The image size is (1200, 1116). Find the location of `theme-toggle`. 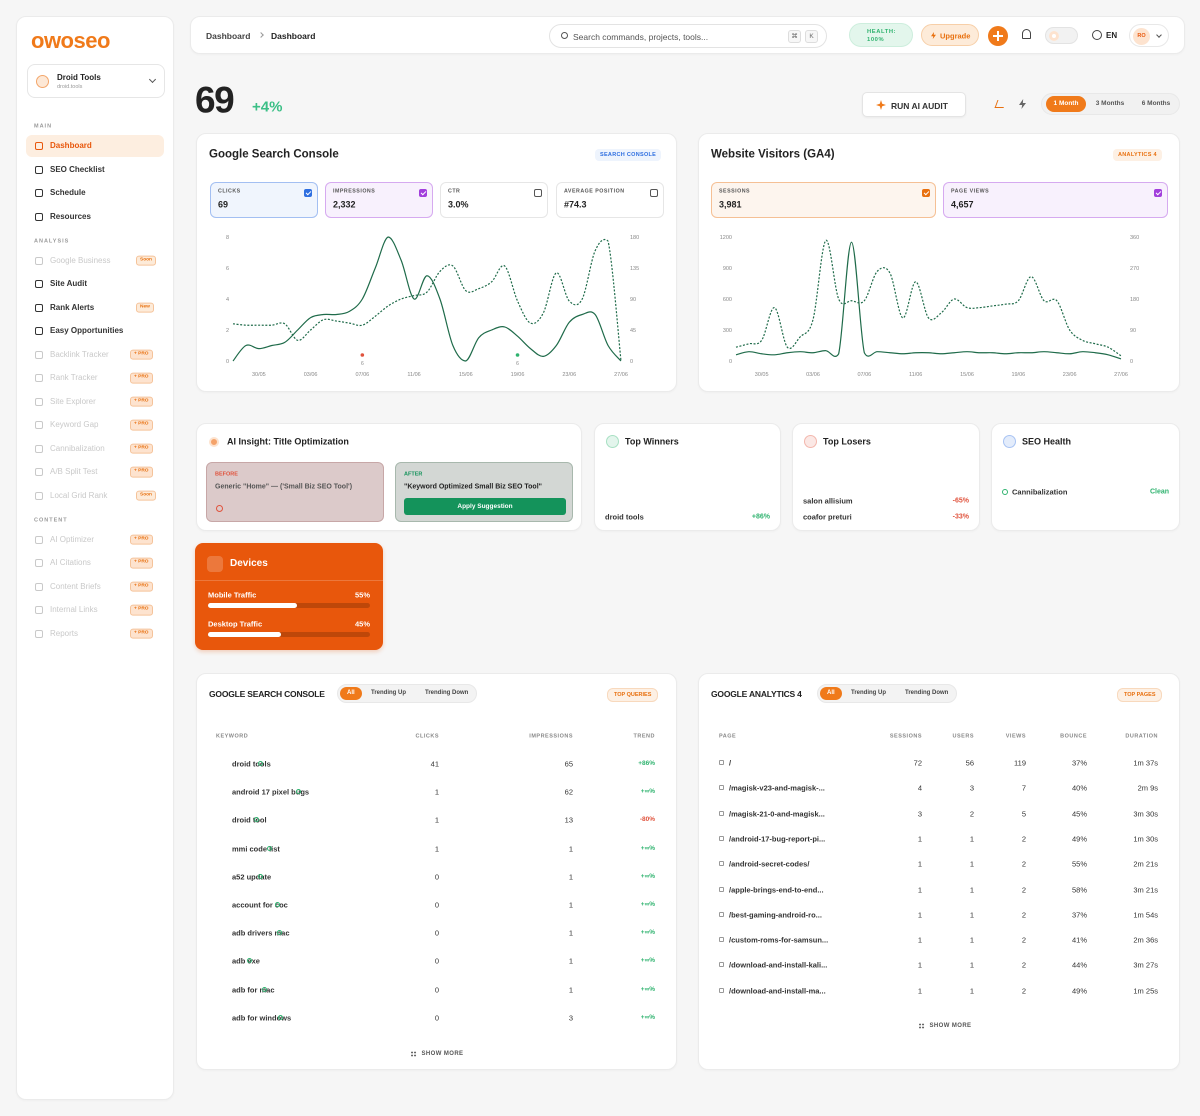

theme-toggle is located at coordinates (1061, 35).